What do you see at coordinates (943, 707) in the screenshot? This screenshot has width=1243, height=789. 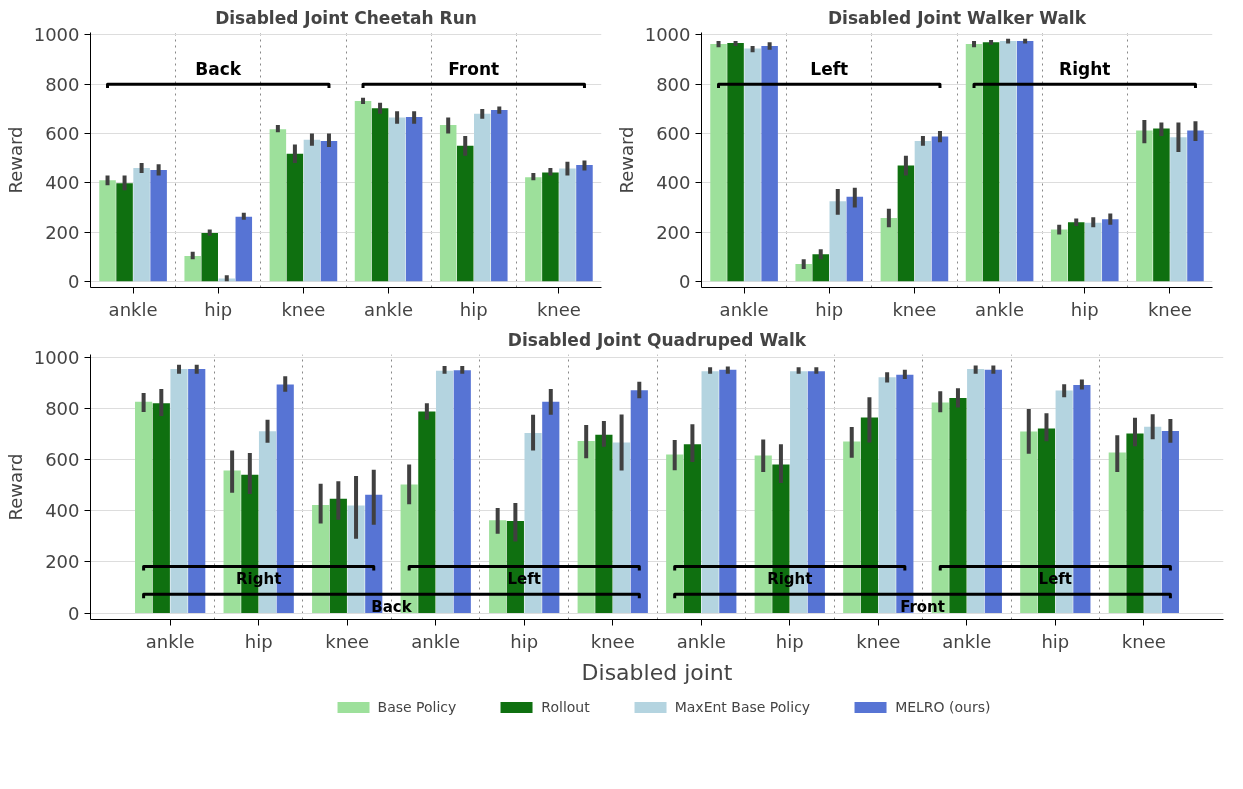 I see `legend-label: MELRO (ours)` at bounding box center [943, 707].